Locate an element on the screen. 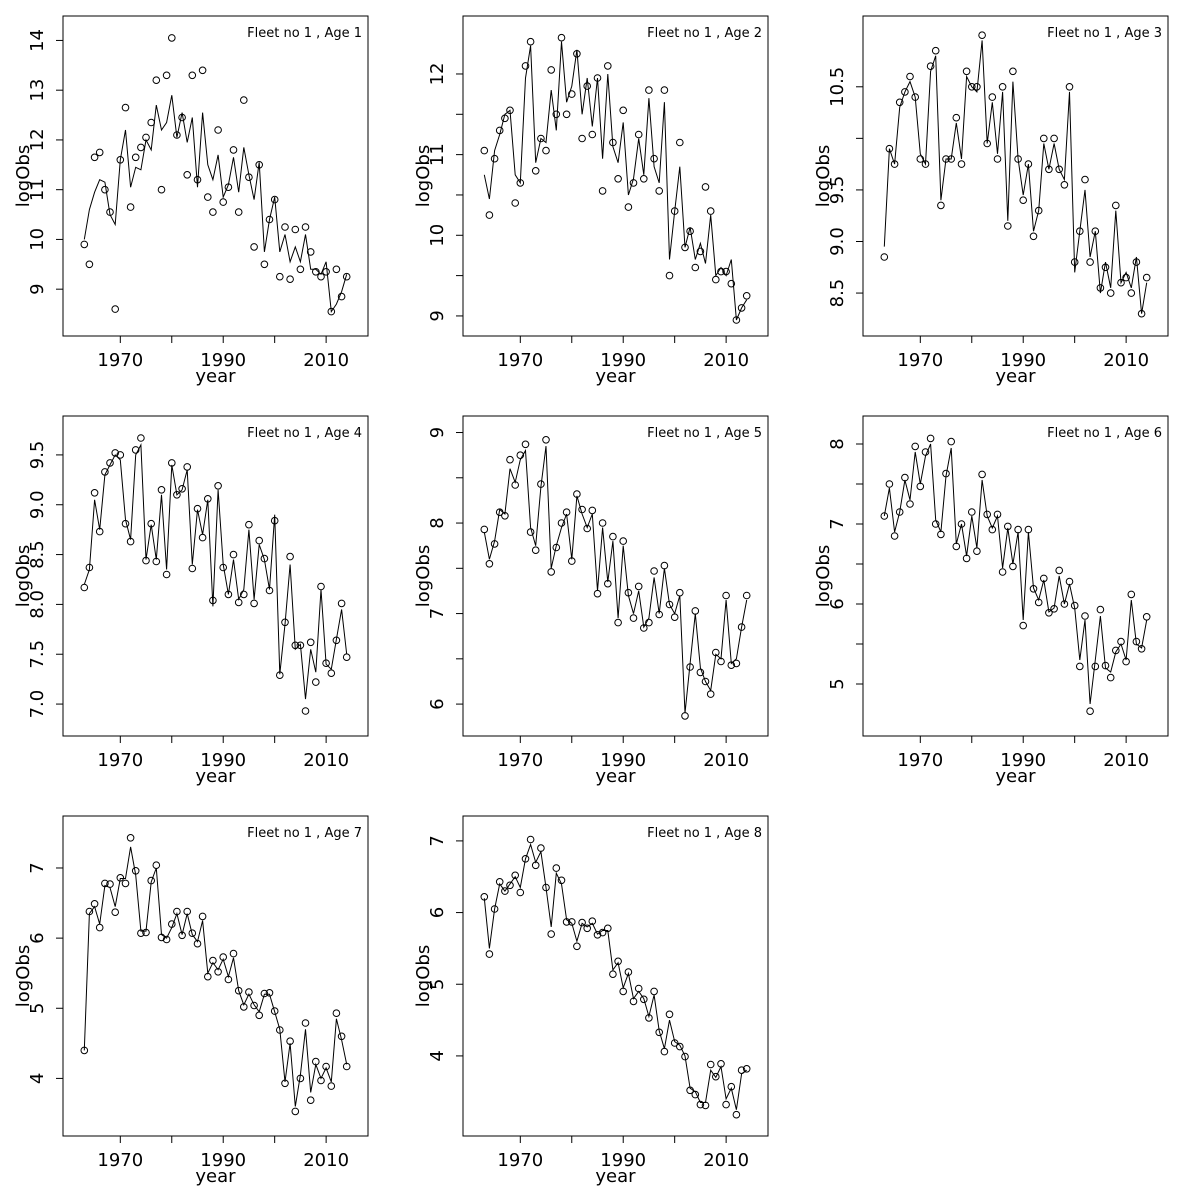 This screenshot has height=1200, width=1200. plot-frame is located at coordinates (615, 176).